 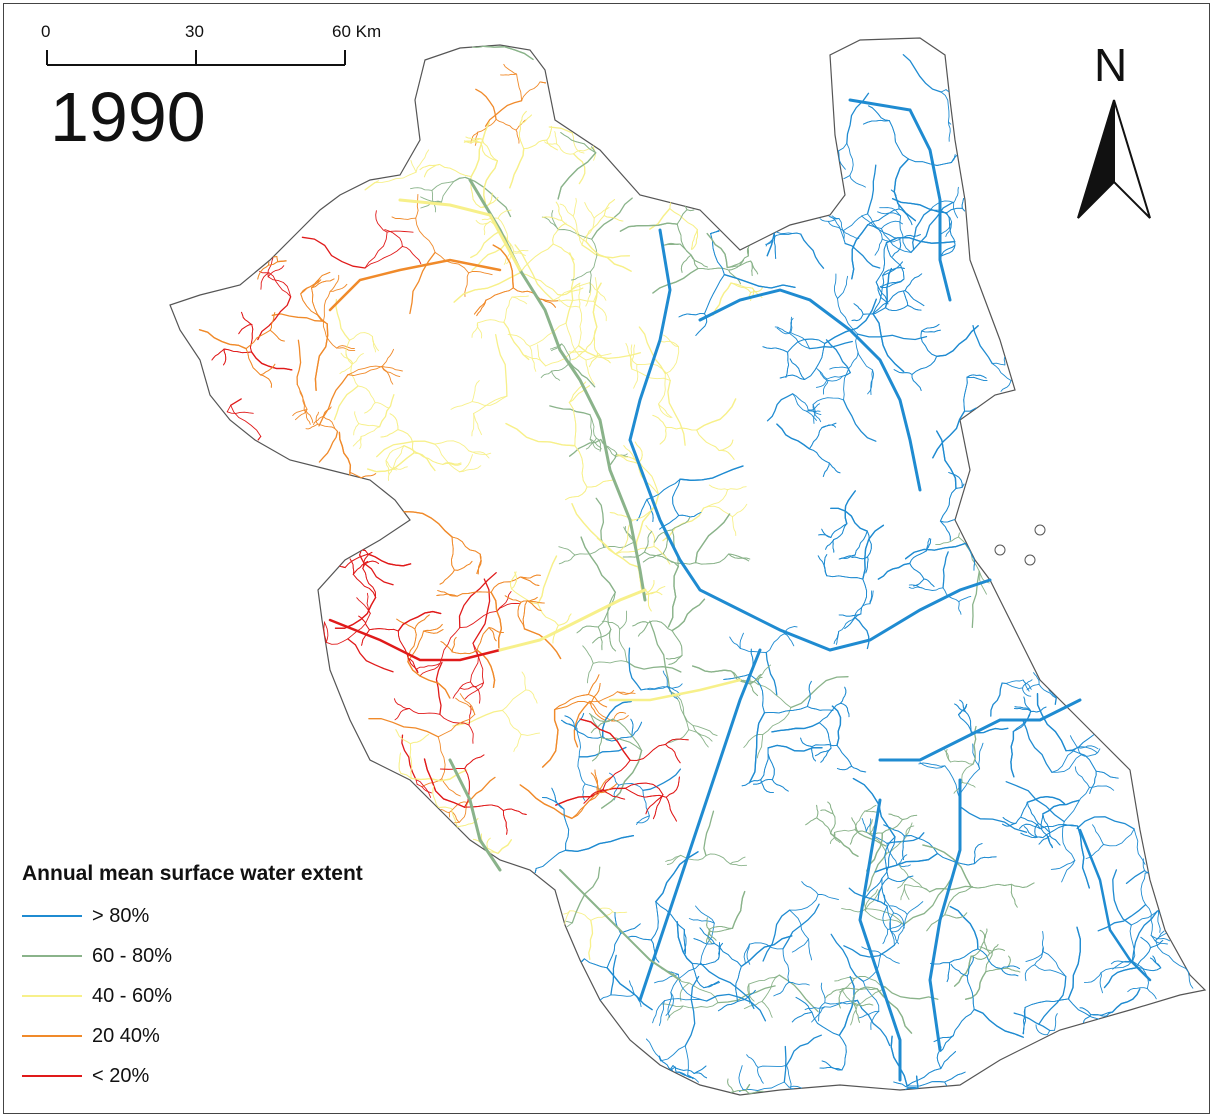 I want to click on legend-item: 60 - 80%, so click(x=237, y=956).